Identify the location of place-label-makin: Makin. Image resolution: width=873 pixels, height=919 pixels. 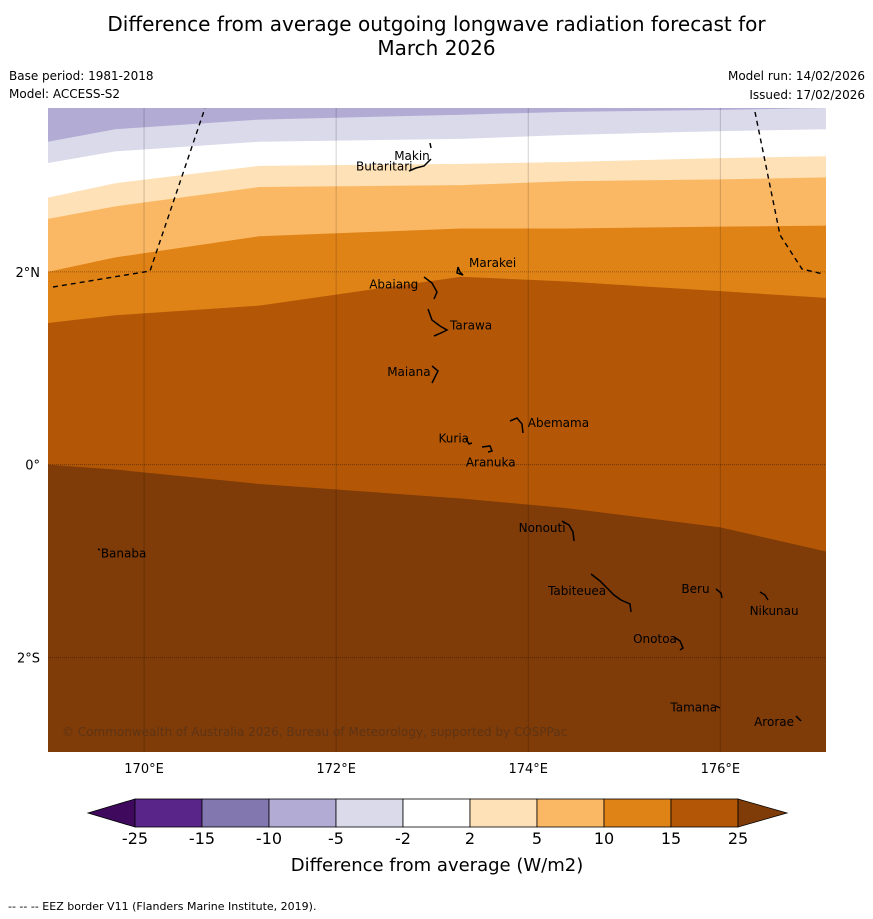
(412, 156).